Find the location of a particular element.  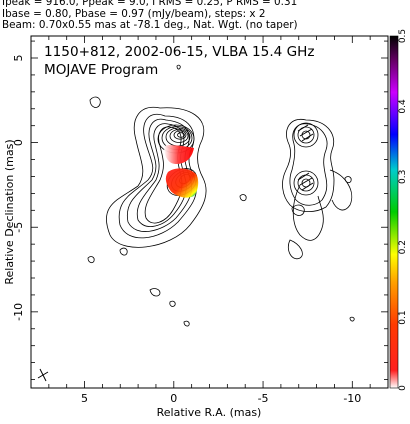

y-tick-label: -10 is located at coordinates (18, 312).